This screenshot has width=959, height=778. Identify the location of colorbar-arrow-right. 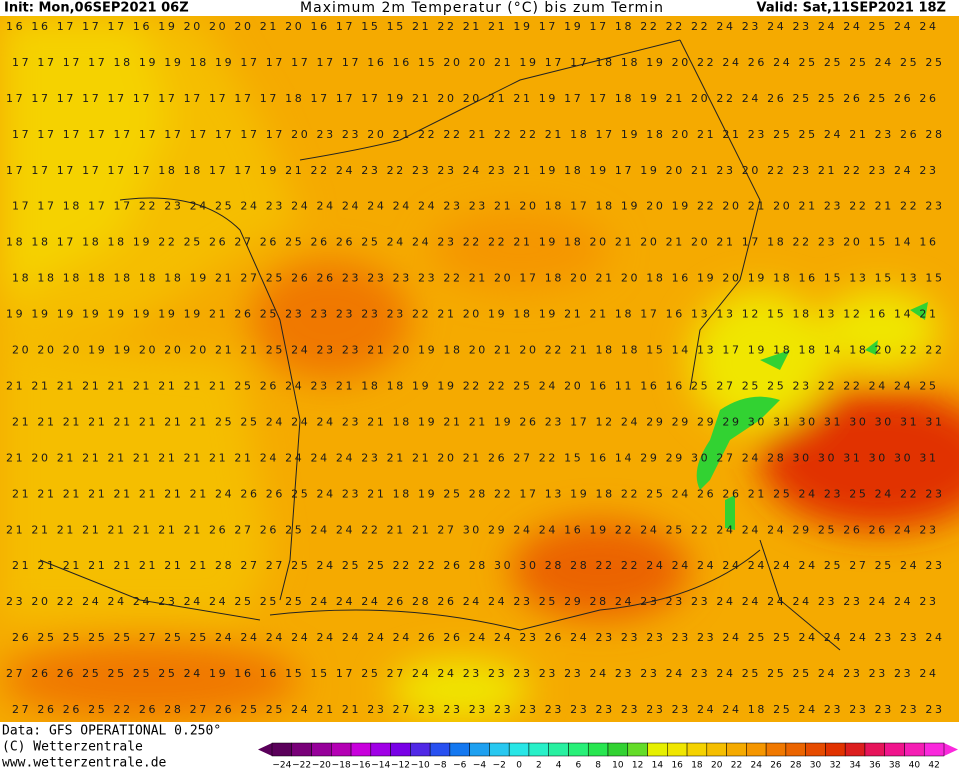
(951, 749).